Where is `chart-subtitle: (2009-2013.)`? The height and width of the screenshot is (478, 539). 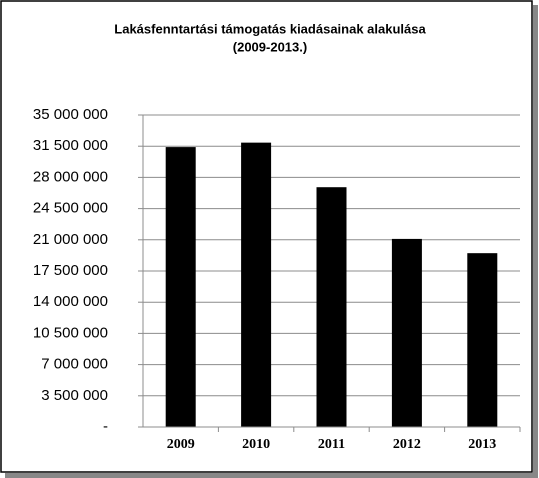
chart-subtitle: (2009-2013.) is located at coordinates (270, 46).